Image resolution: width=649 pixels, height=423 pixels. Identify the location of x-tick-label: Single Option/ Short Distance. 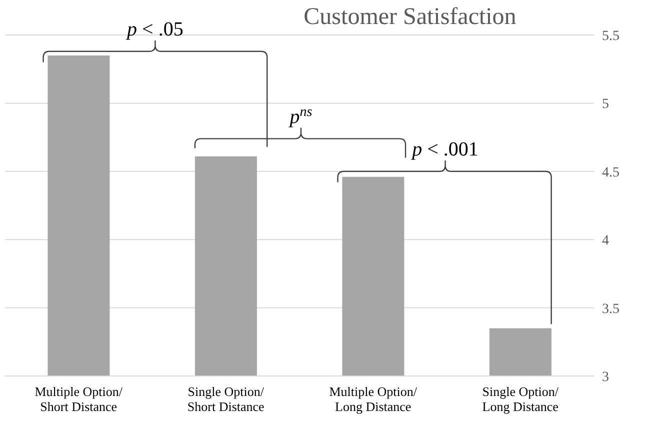
(226, 399).